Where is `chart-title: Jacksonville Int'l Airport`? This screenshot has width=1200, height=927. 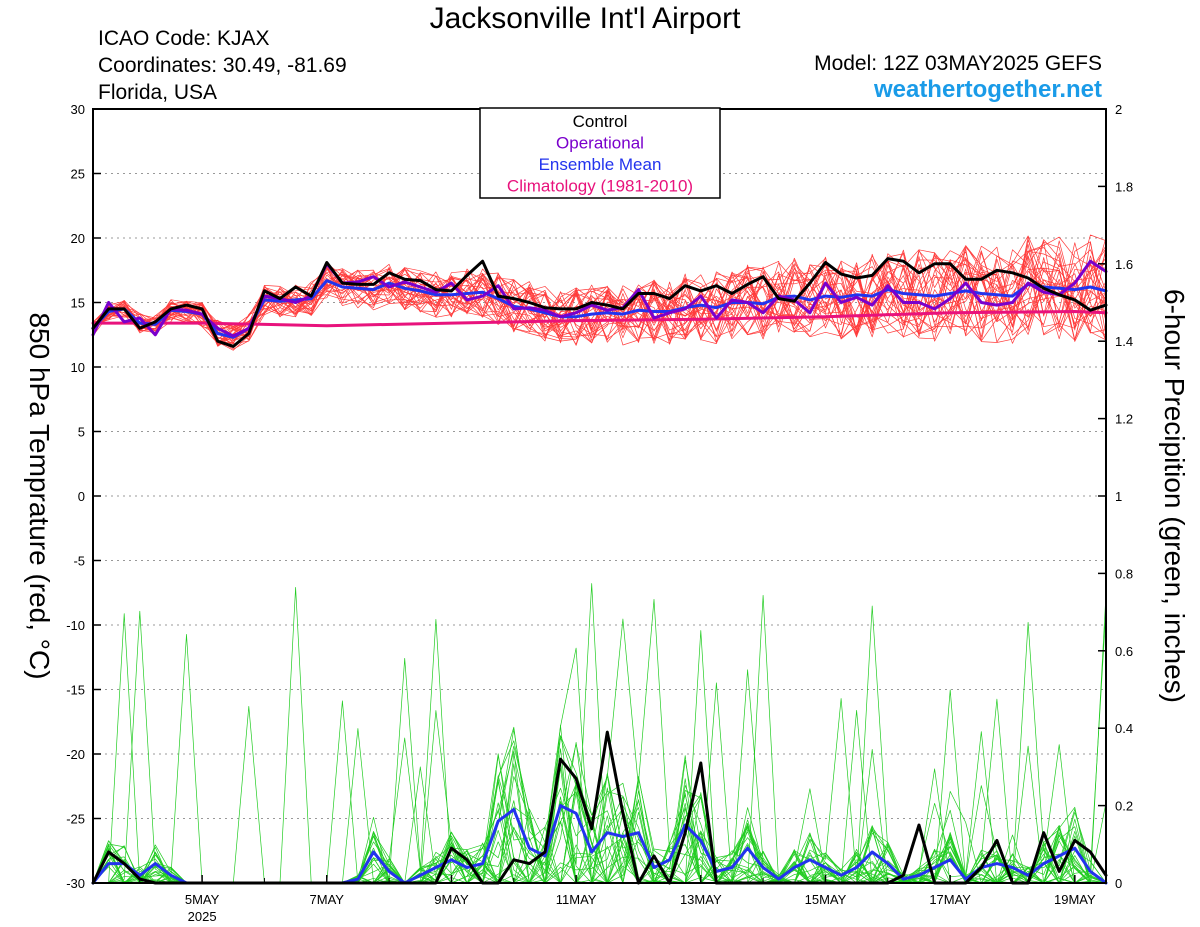 chart-title: Jacksonville Int'l Airport is located at coordinates (585, 18).